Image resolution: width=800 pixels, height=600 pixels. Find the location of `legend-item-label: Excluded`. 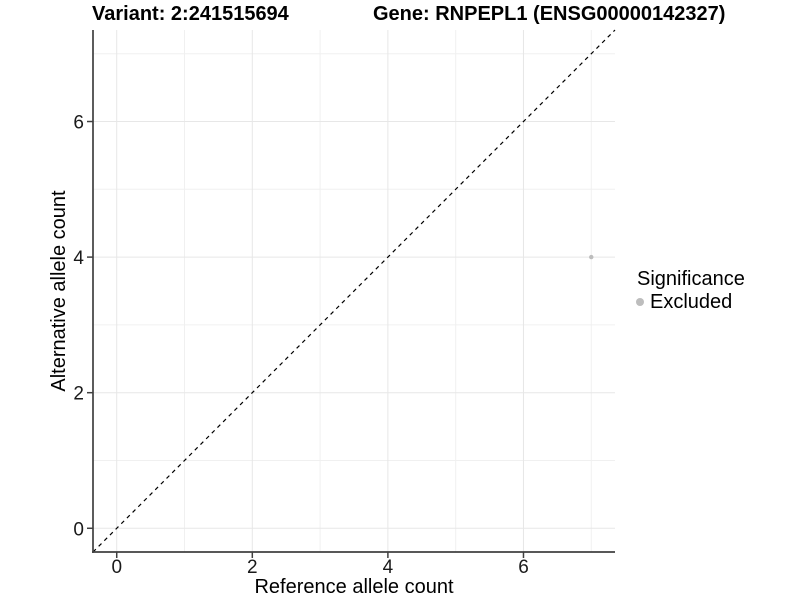

legend-item-label: Excluded is located at coordinates (691, 302).